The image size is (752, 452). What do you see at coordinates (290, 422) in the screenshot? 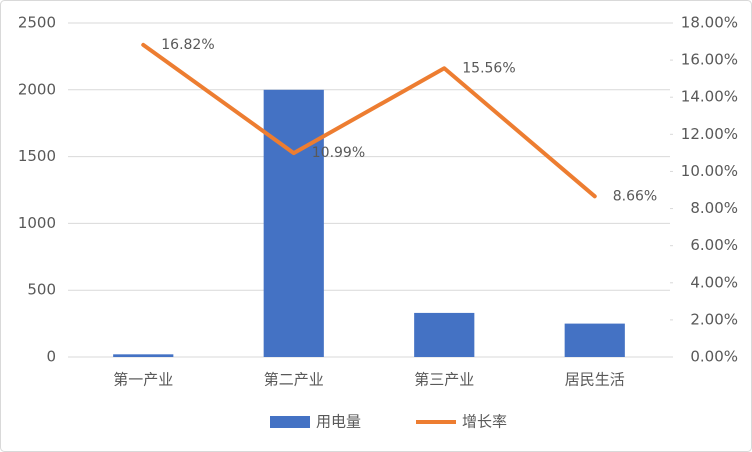
I see `legend-swatch` at bounding box center [290, 422].